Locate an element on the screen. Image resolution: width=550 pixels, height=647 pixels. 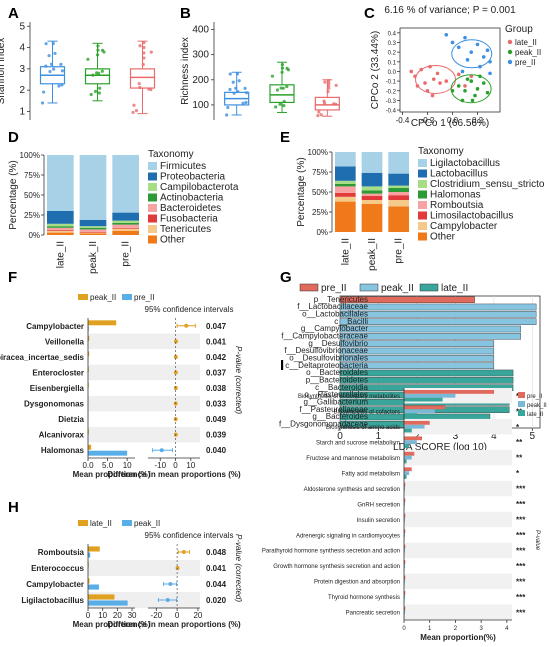
lda-label: f__Lactobacillaceae is located at coordinates (332, 306).